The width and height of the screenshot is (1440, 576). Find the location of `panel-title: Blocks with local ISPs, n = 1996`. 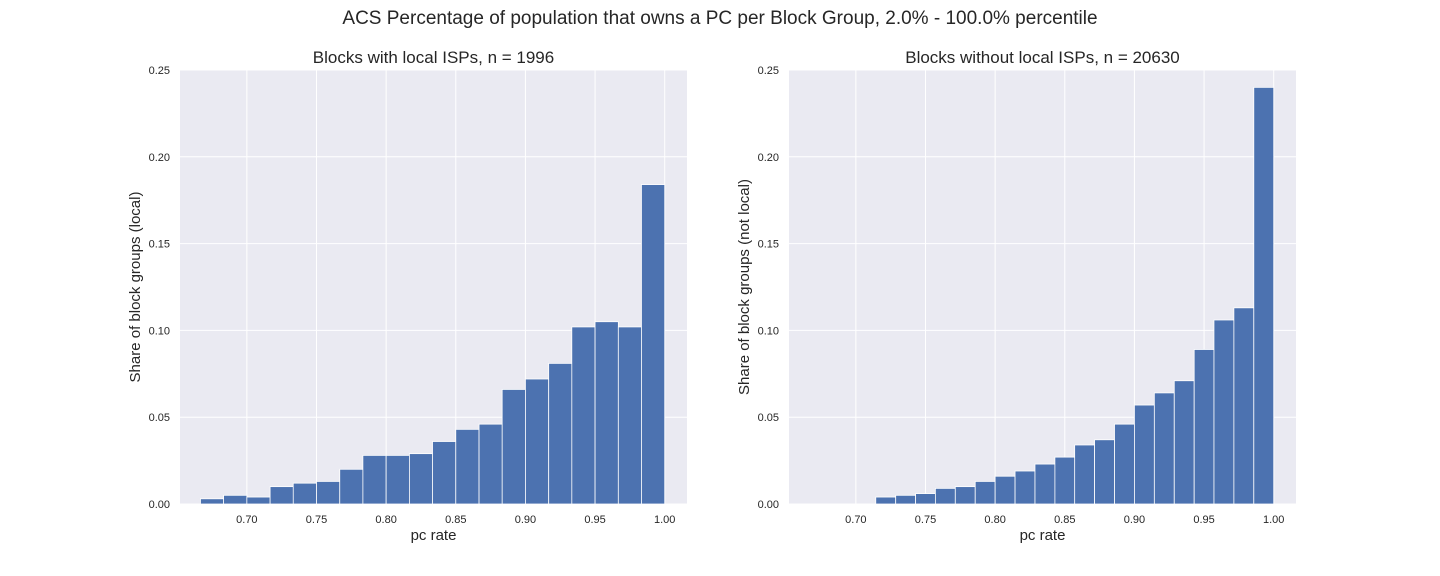

panel-title: Blocks with local ISPs, n = 1996 is located at coordinates (433, 57).